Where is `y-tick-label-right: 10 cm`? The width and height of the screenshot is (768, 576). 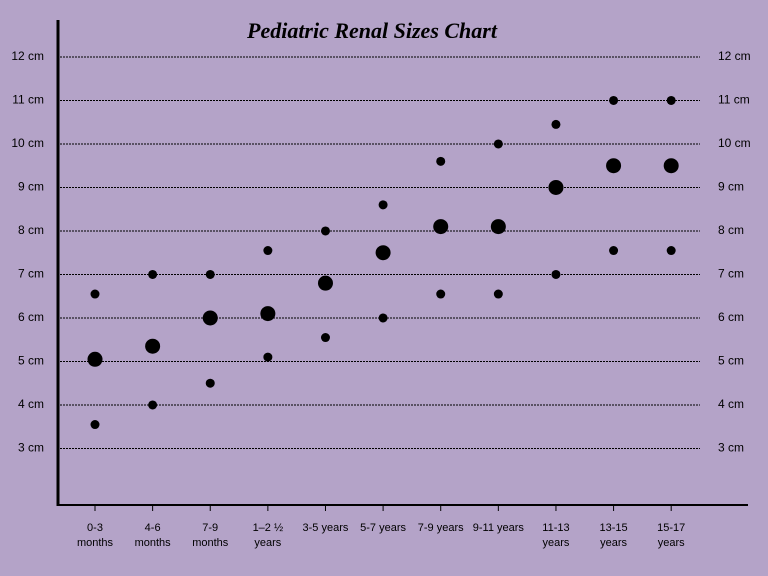 y-tick-label-right: 10 cm is located at coordinates (734, 143).